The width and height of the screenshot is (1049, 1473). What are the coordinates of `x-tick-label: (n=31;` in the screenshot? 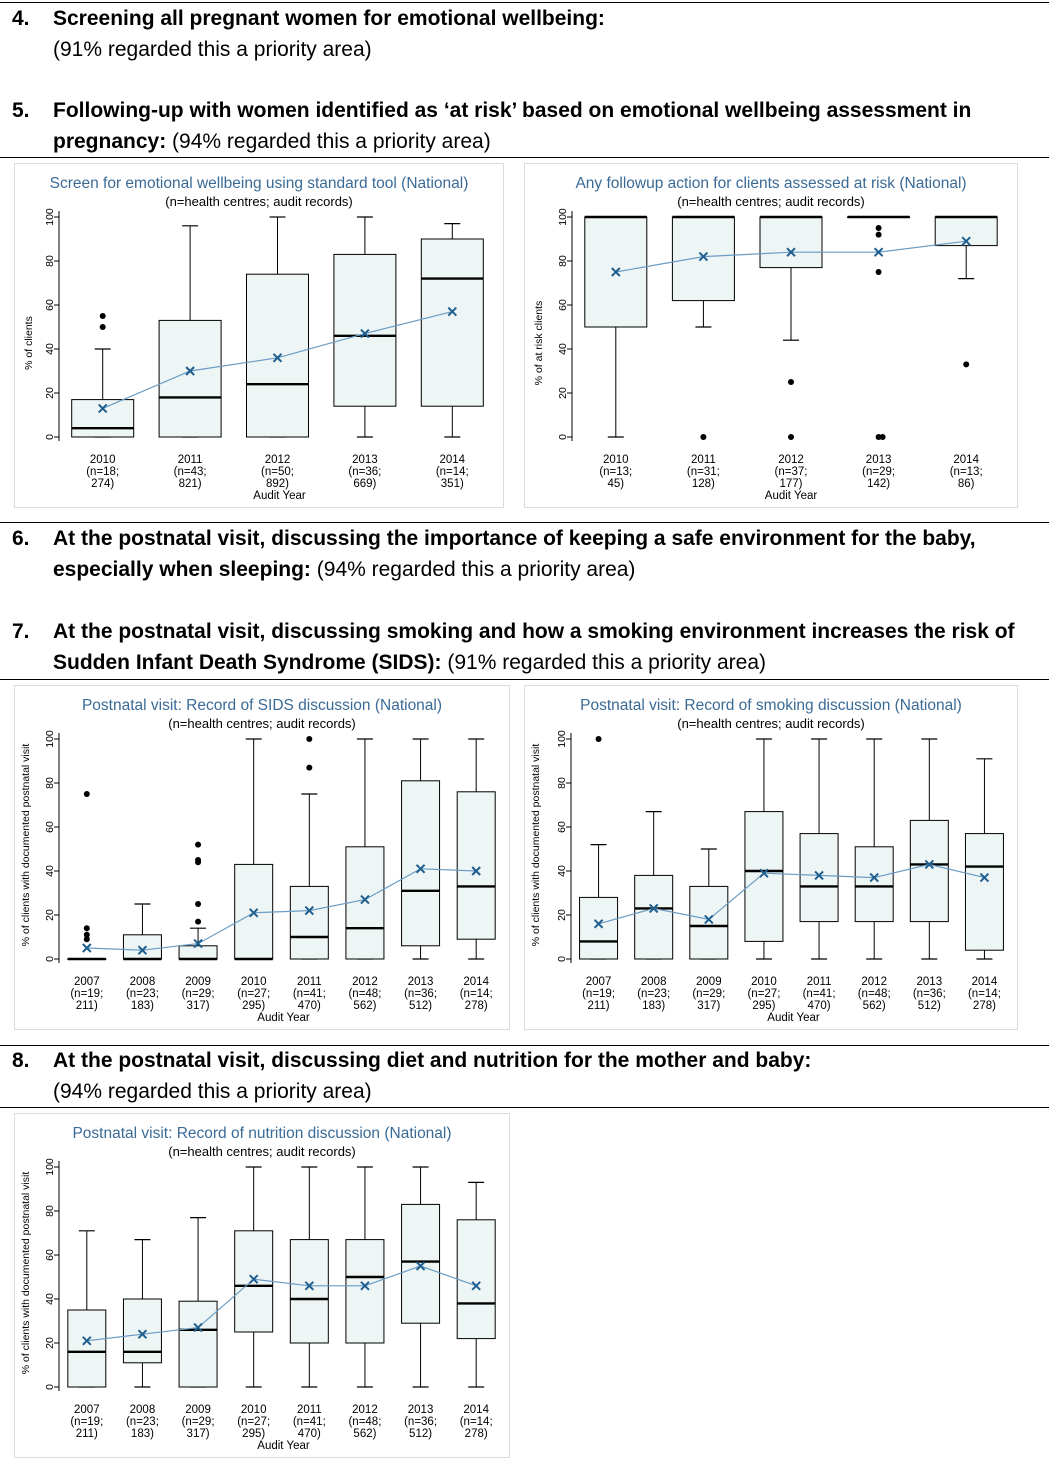 It's located at (703, 472).